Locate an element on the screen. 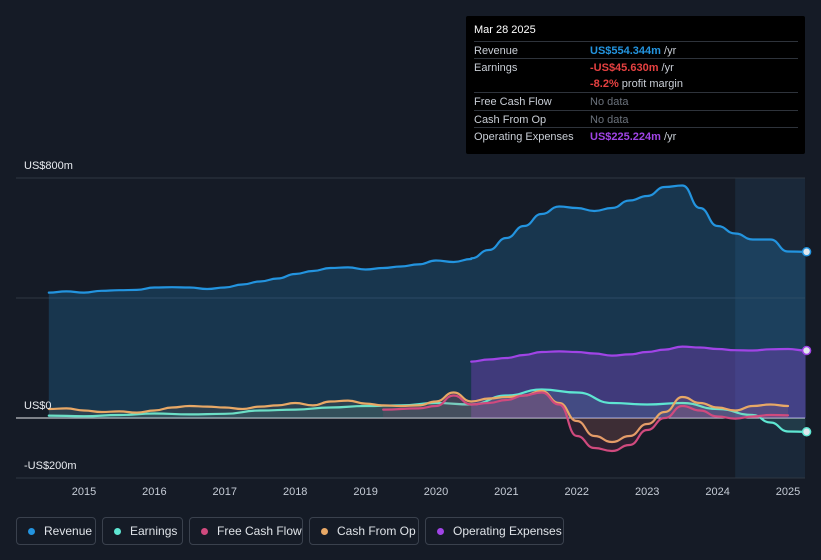 The image size is (821, 560). tooltip-row-revenue: Revenue US$554.344m /yr is located at coordinates (636, 50).